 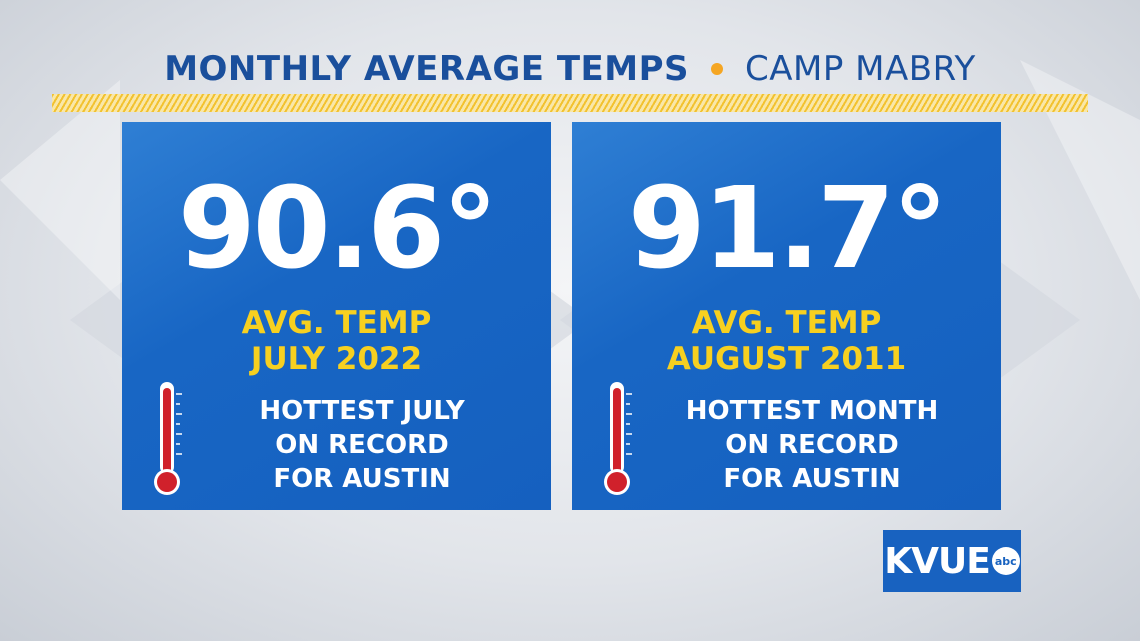 I want to click on graphic-header: MONTHLY AVERAGE TEMPS CAMP MABRY, so click(x=570, y=69).